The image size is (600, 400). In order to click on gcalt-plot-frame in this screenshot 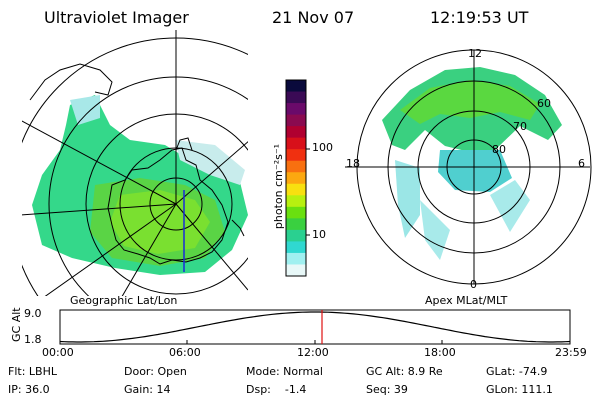, I will do `click(315, 327)`.